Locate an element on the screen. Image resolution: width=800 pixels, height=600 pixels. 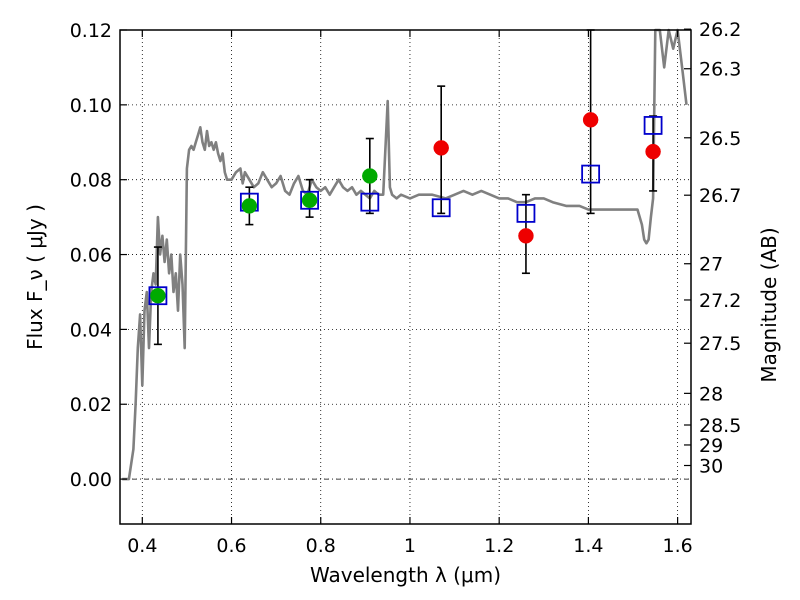
right-tick-label: 29 is located at coordinates (711, 446).